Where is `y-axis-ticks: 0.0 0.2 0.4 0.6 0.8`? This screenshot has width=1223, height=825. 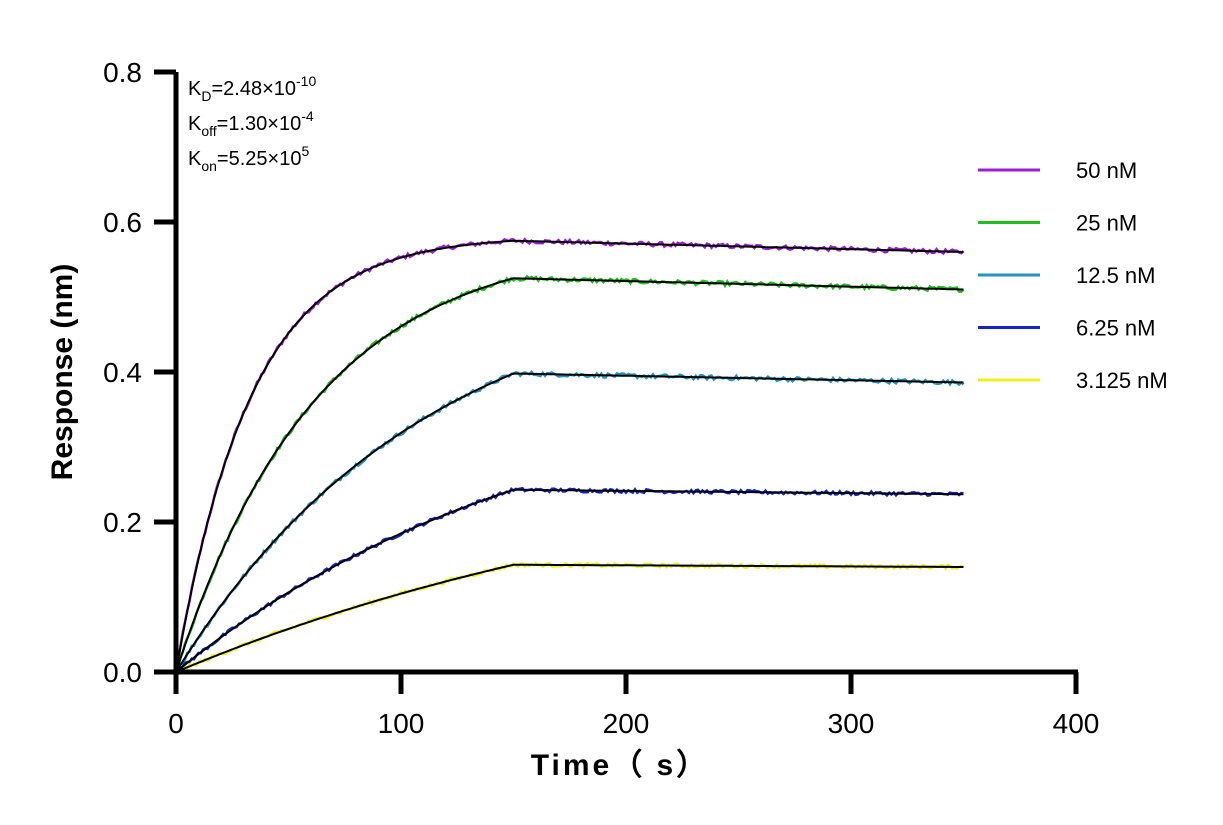 y-axis-ticks: 0.0 0.2 0.4 0.6 0.8 is located at coordinates (139, 372).